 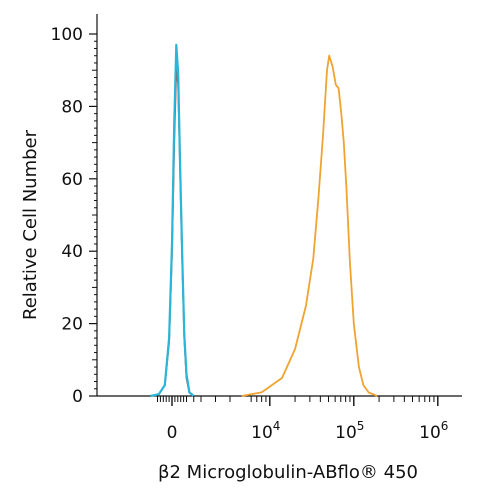 What do you see at coordinates (72, 252) in the screenshot?
I see `y-tick-label: 40` at bounding box center [72, 252].